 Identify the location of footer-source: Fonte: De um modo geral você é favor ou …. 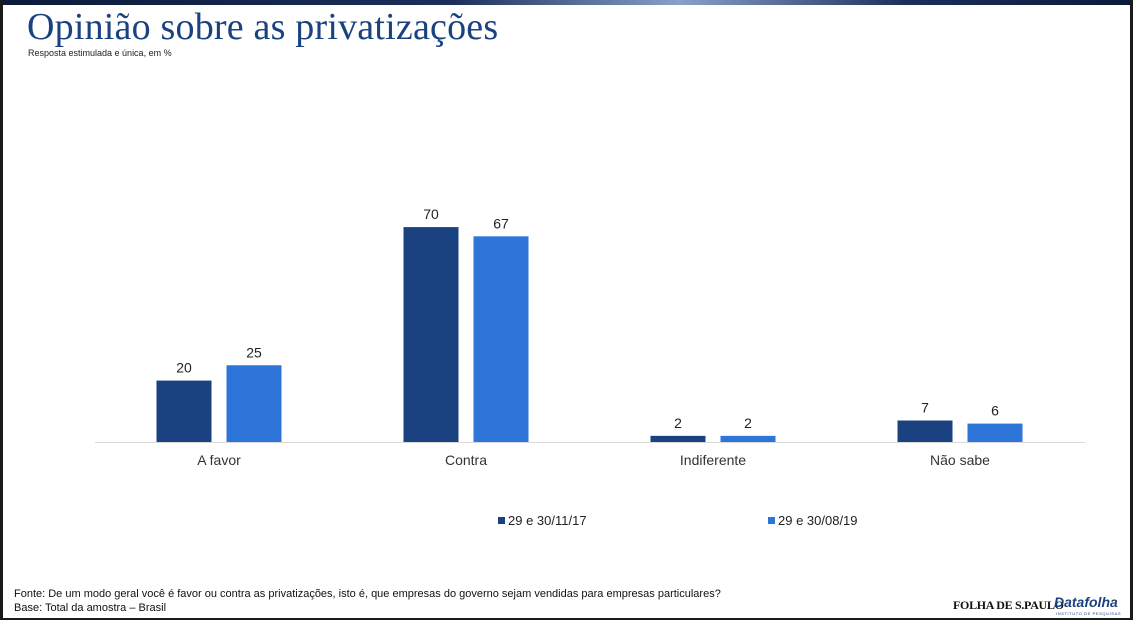
(367, 594).